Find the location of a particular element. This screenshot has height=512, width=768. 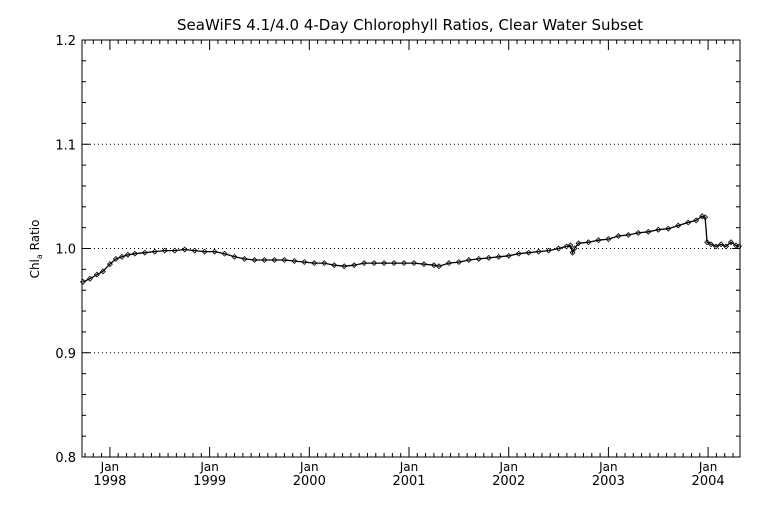

y-axis-label-main: Chl is located at coordinates (35, 268).